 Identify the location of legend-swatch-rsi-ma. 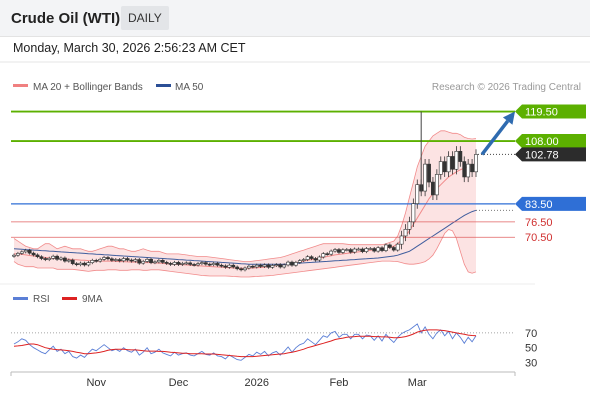
(69, 298).